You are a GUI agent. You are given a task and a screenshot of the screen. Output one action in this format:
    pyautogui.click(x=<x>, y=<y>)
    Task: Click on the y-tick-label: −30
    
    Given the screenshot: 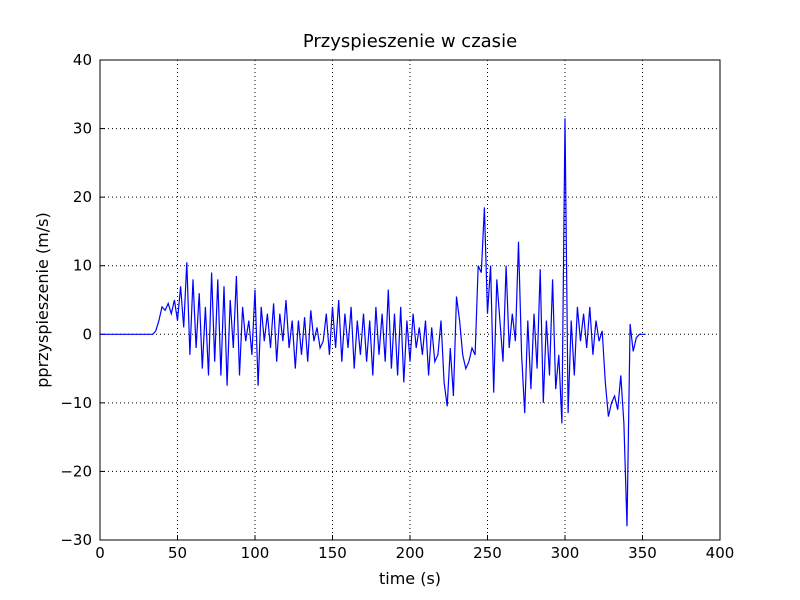 What is the action you would take?
    pyautogui.click(x=76, y=540)
    